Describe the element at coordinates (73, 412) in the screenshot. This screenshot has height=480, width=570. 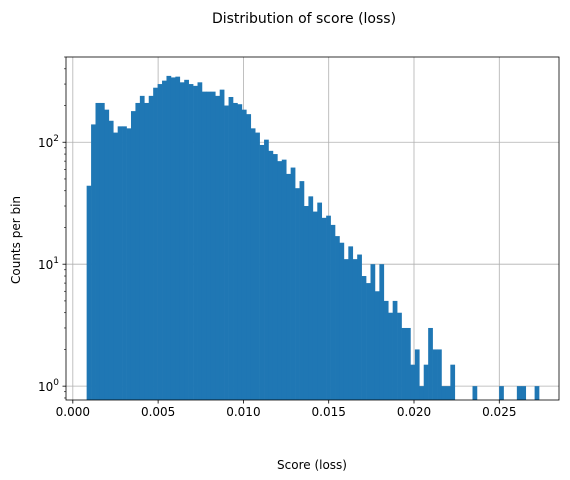
I see `x-tick-label-0: 0.000` at that location.